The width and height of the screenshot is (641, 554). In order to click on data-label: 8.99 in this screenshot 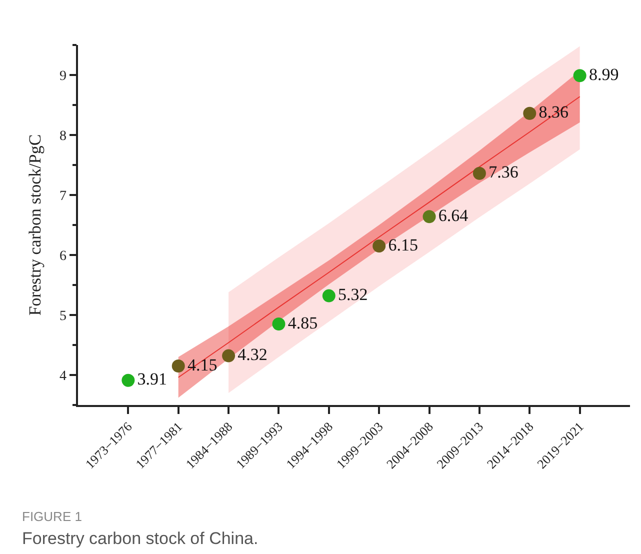, I will do `click(603, 74)`.